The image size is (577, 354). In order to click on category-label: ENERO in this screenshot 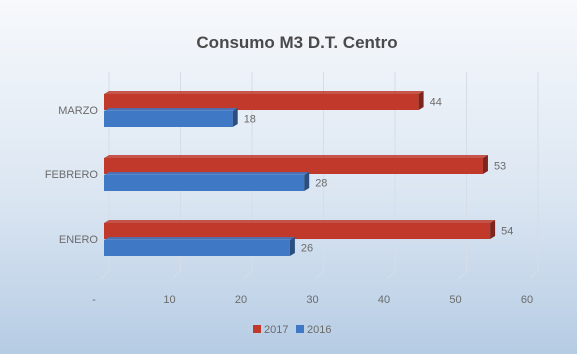, I will do `click(79, 240)`.